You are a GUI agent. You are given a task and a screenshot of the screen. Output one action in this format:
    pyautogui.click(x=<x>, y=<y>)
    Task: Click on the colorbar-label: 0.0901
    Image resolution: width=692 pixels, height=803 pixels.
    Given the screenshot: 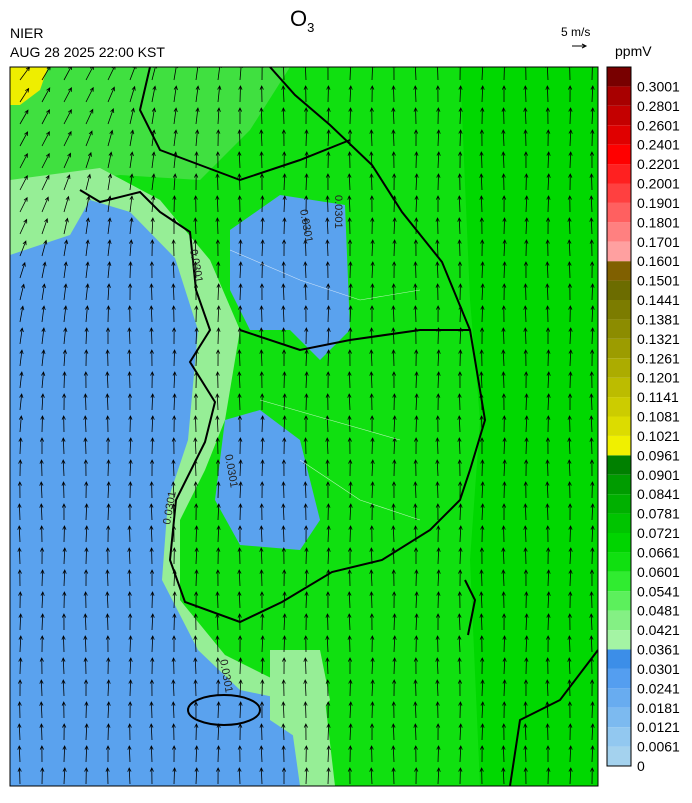 What is the action you would take?
    pyautogui.click(x=658, y=475)
    